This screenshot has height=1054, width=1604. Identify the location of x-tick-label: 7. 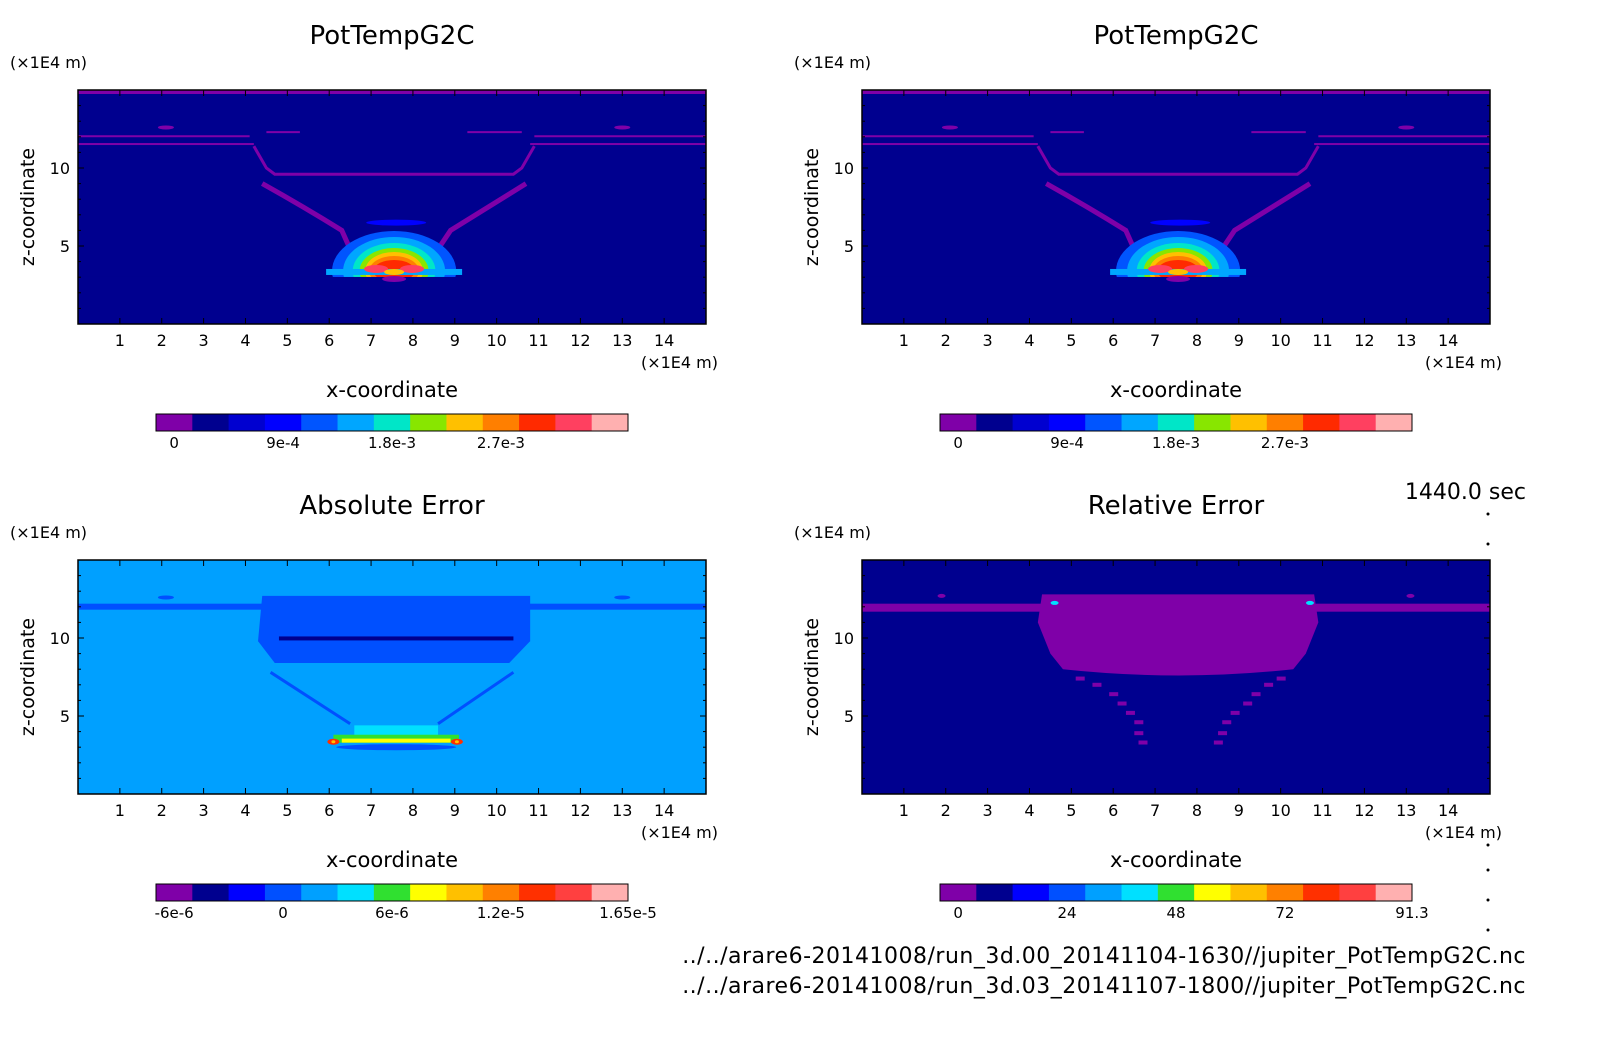
(1155, 810).